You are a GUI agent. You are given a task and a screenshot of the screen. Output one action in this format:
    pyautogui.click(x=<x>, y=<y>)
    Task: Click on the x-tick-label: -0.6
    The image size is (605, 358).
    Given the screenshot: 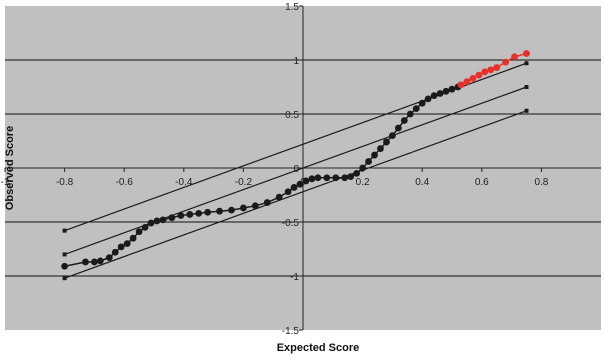 What is the action you would take?
    pyautogui.click(x=125, y=182)
    